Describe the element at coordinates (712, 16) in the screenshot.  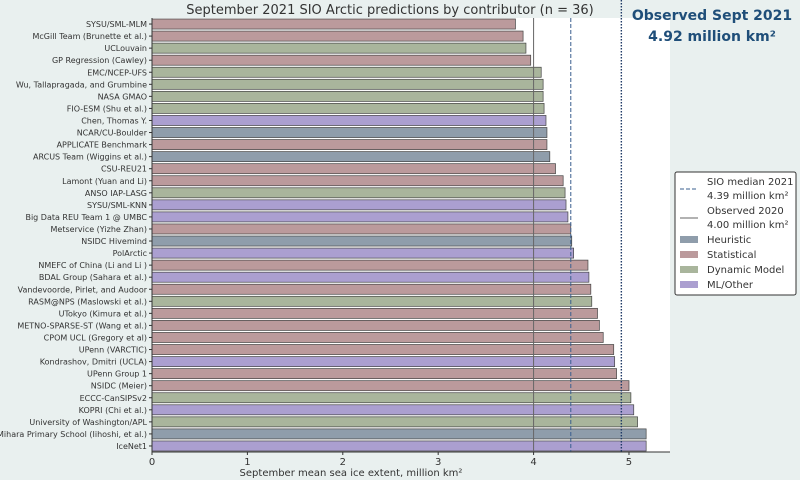
I see `observed-2021-label: Observed Sept 2021` at that location.